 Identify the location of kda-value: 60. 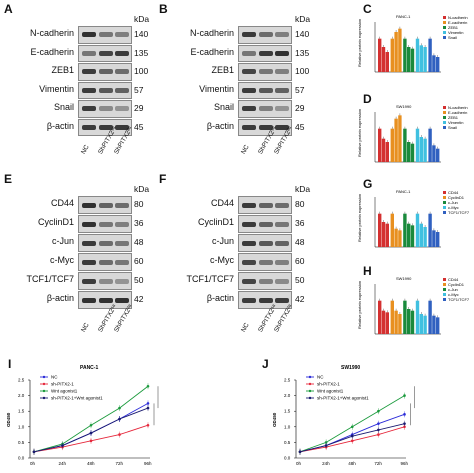
(139, 261).